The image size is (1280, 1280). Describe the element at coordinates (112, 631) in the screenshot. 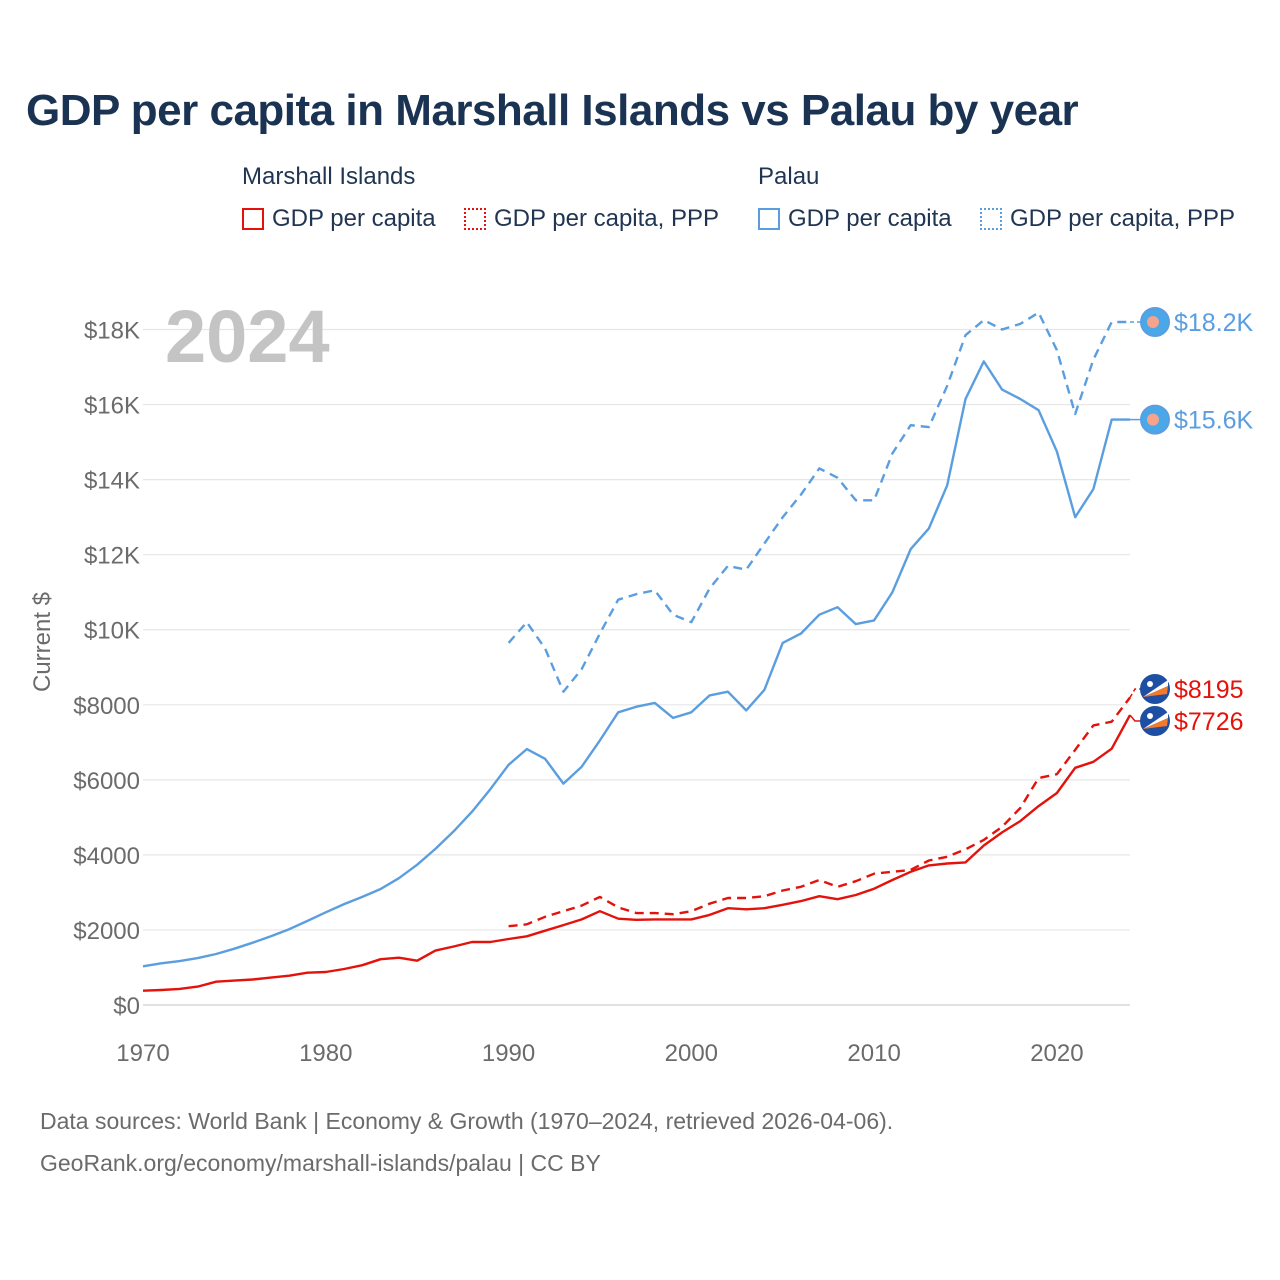

I see `y-tick-label: $10K` at that location.